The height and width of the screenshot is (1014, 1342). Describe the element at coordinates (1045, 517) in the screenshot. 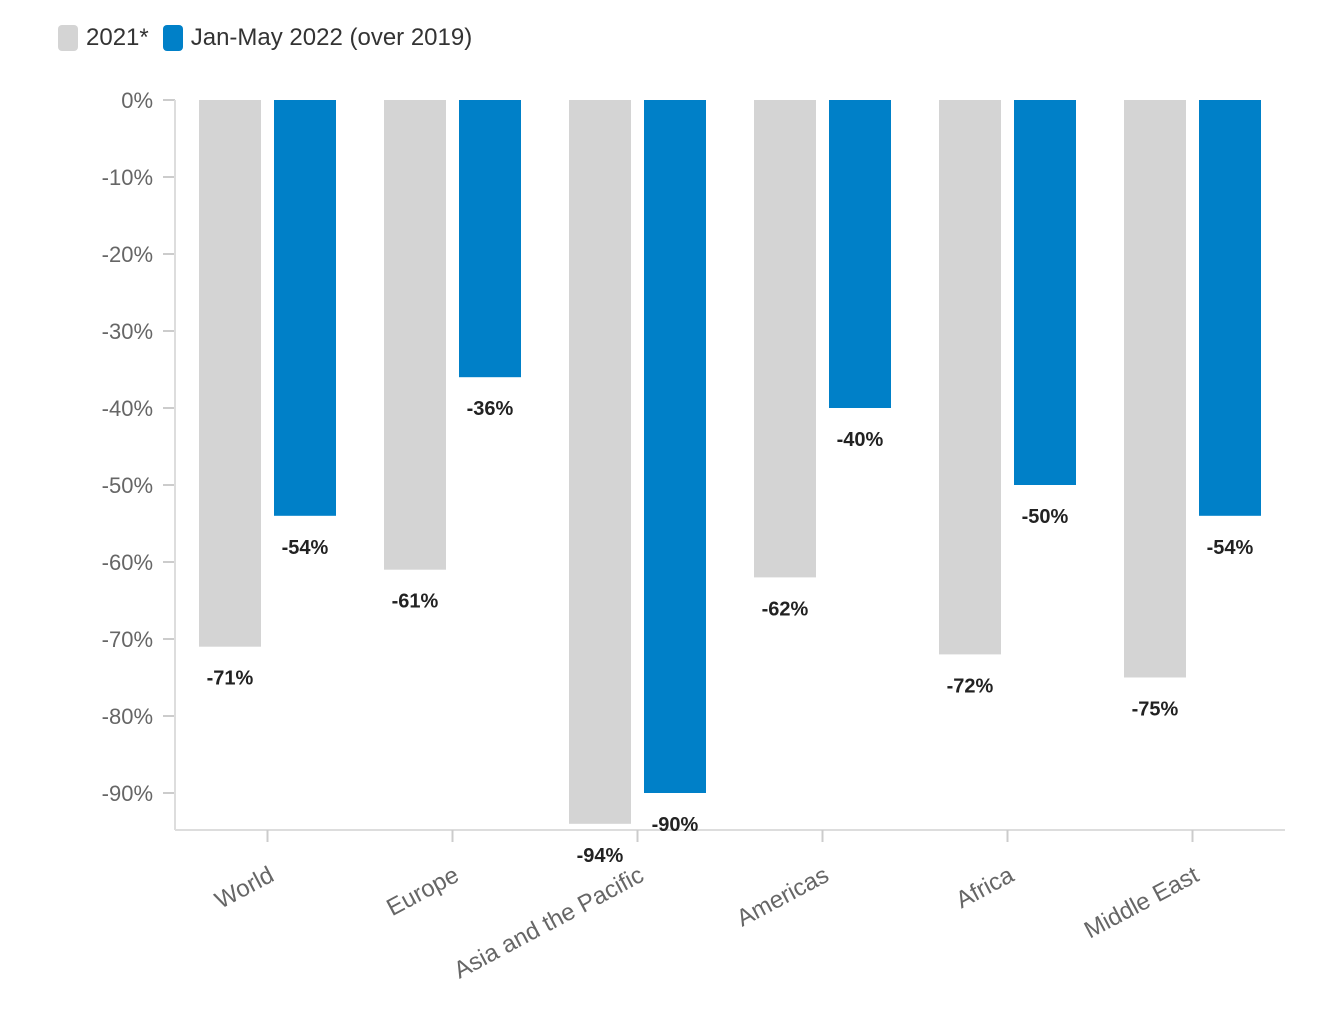

I see `data-label: -50%` at that location.